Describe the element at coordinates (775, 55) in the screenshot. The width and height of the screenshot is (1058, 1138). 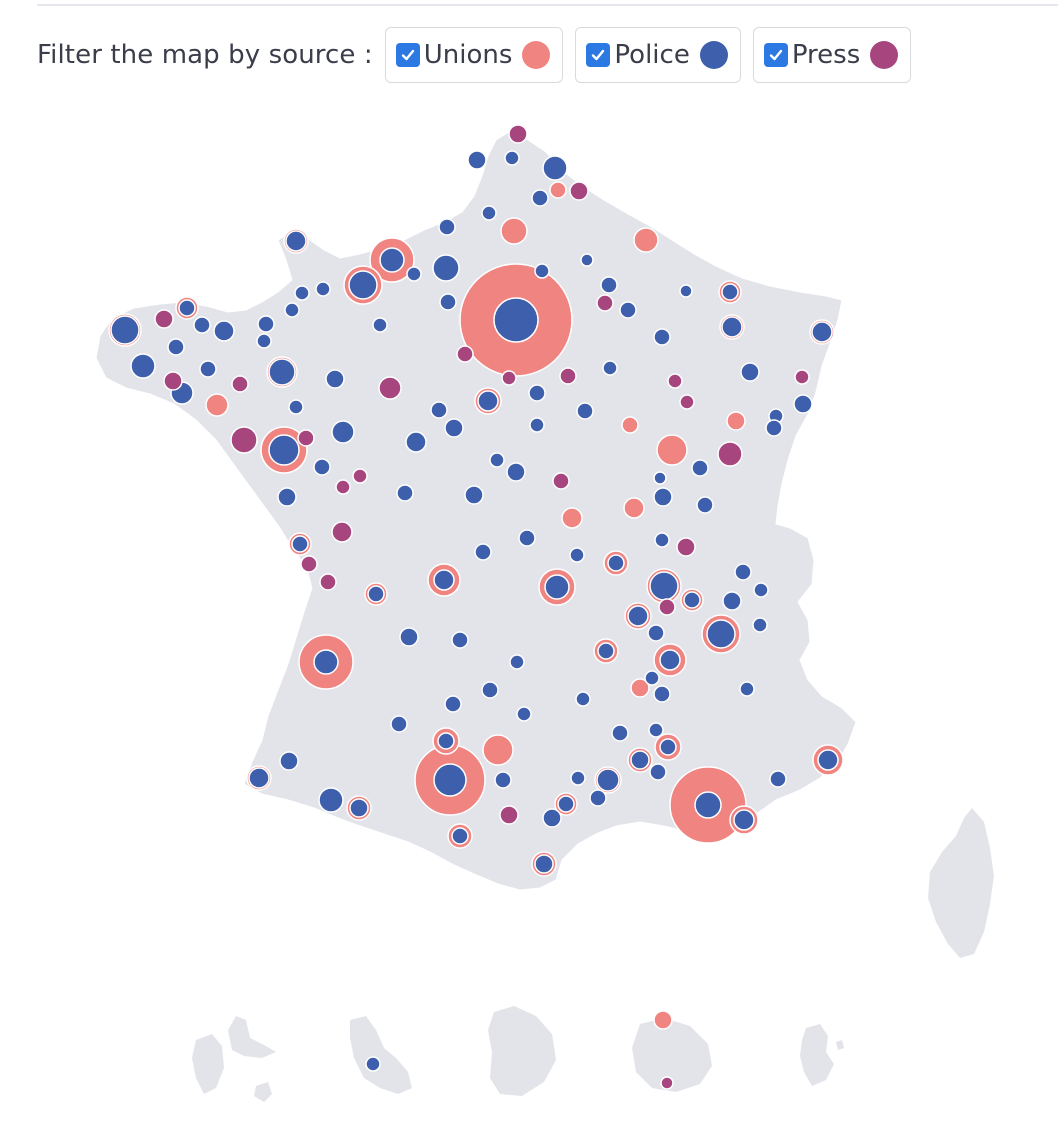
I see `press-checkbox` at that location.